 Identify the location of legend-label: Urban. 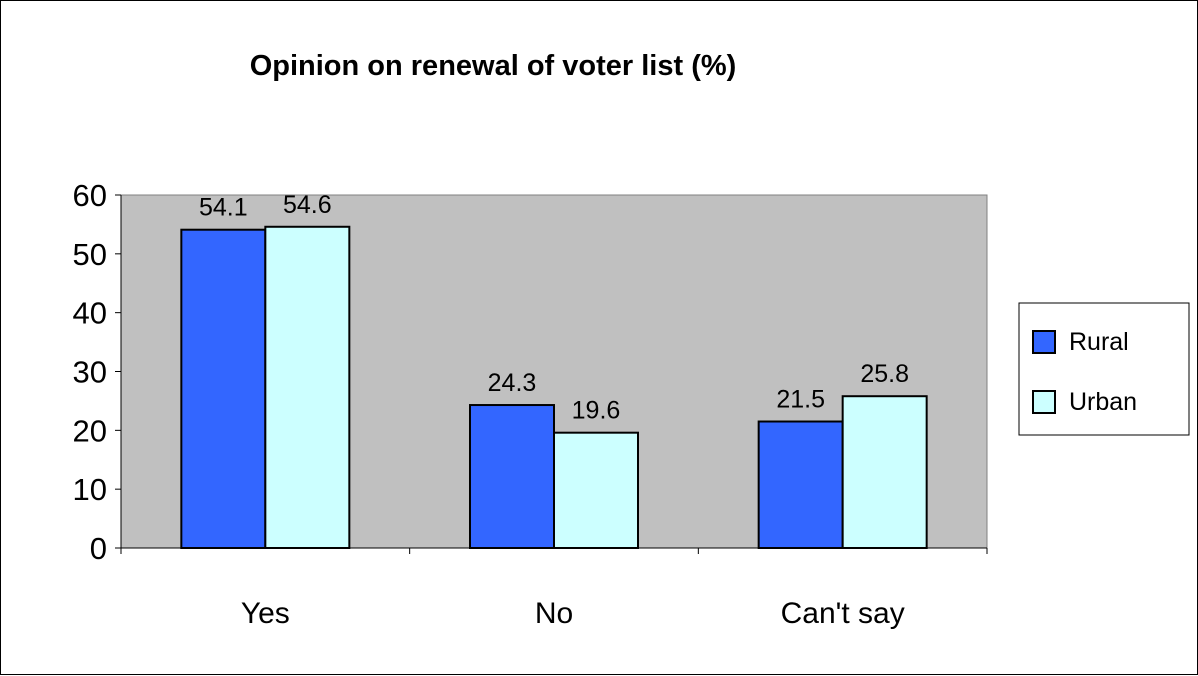
(1103, 402).